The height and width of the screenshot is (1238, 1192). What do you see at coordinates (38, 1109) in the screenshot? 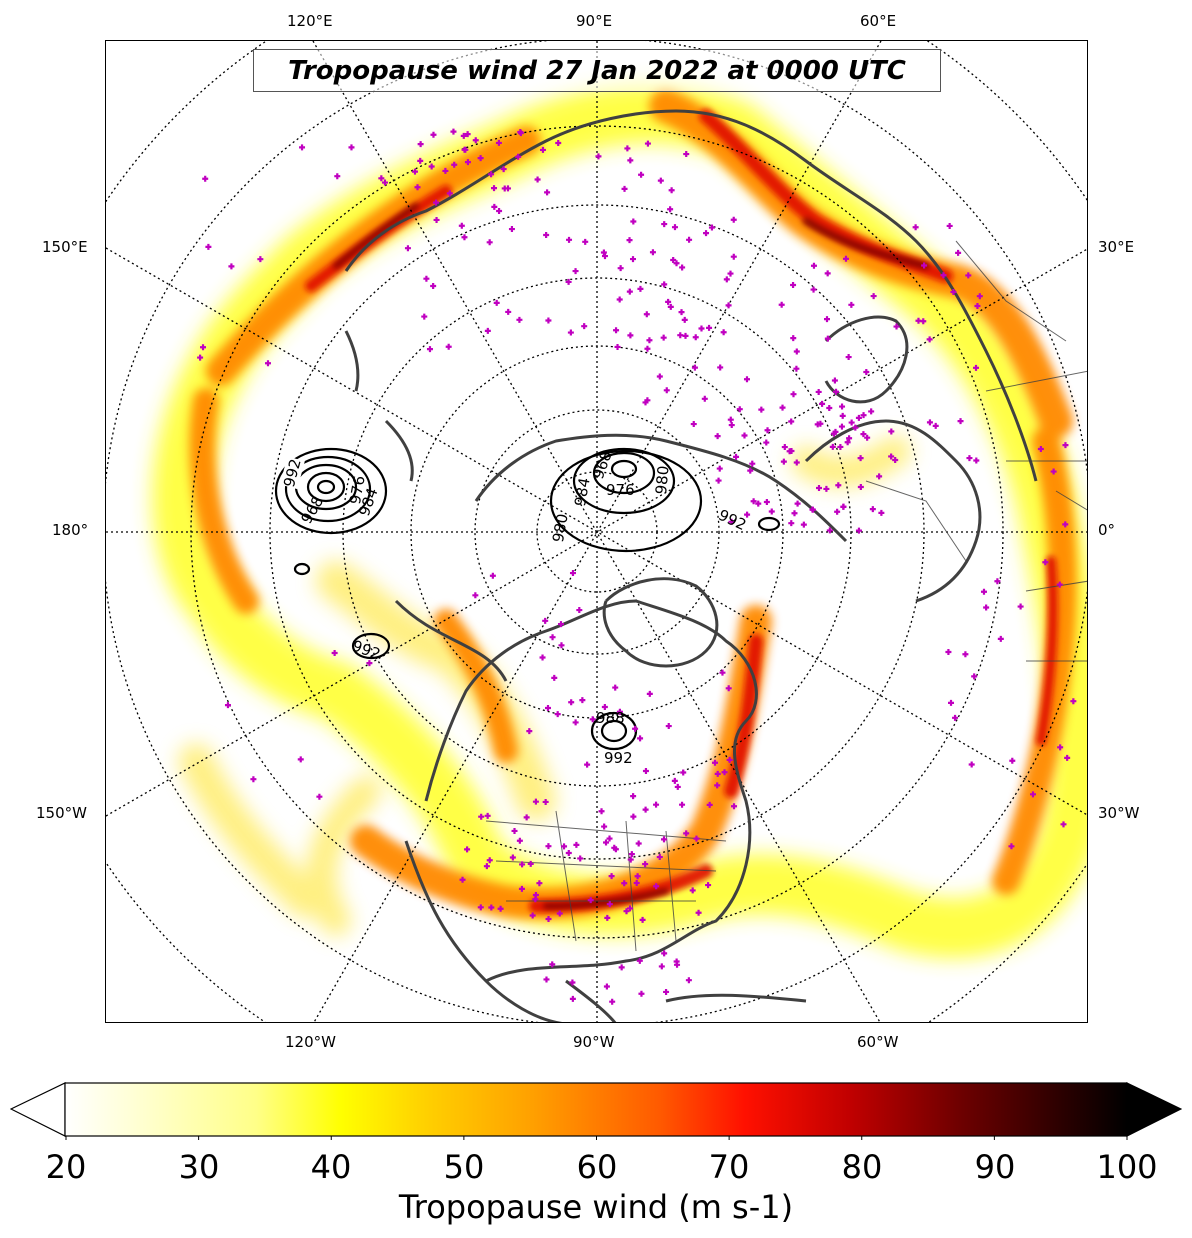
I see `colorbar-min-extension` at bounding box center [38, 1109].